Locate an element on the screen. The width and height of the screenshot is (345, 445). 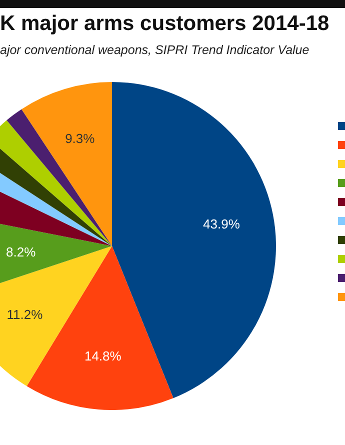
data-label: 9.3% is located at coordinates (80, 138).